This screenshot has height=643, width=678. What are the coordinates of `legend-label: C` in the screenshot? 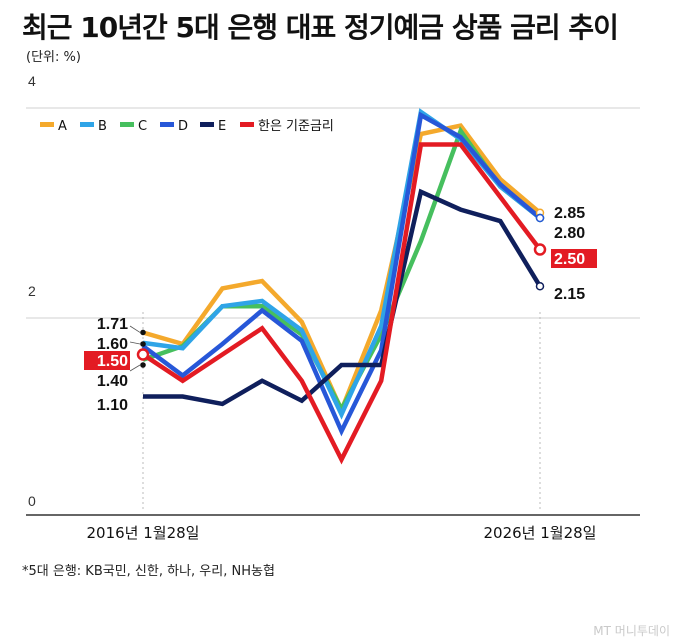 It's located at (142, 126).